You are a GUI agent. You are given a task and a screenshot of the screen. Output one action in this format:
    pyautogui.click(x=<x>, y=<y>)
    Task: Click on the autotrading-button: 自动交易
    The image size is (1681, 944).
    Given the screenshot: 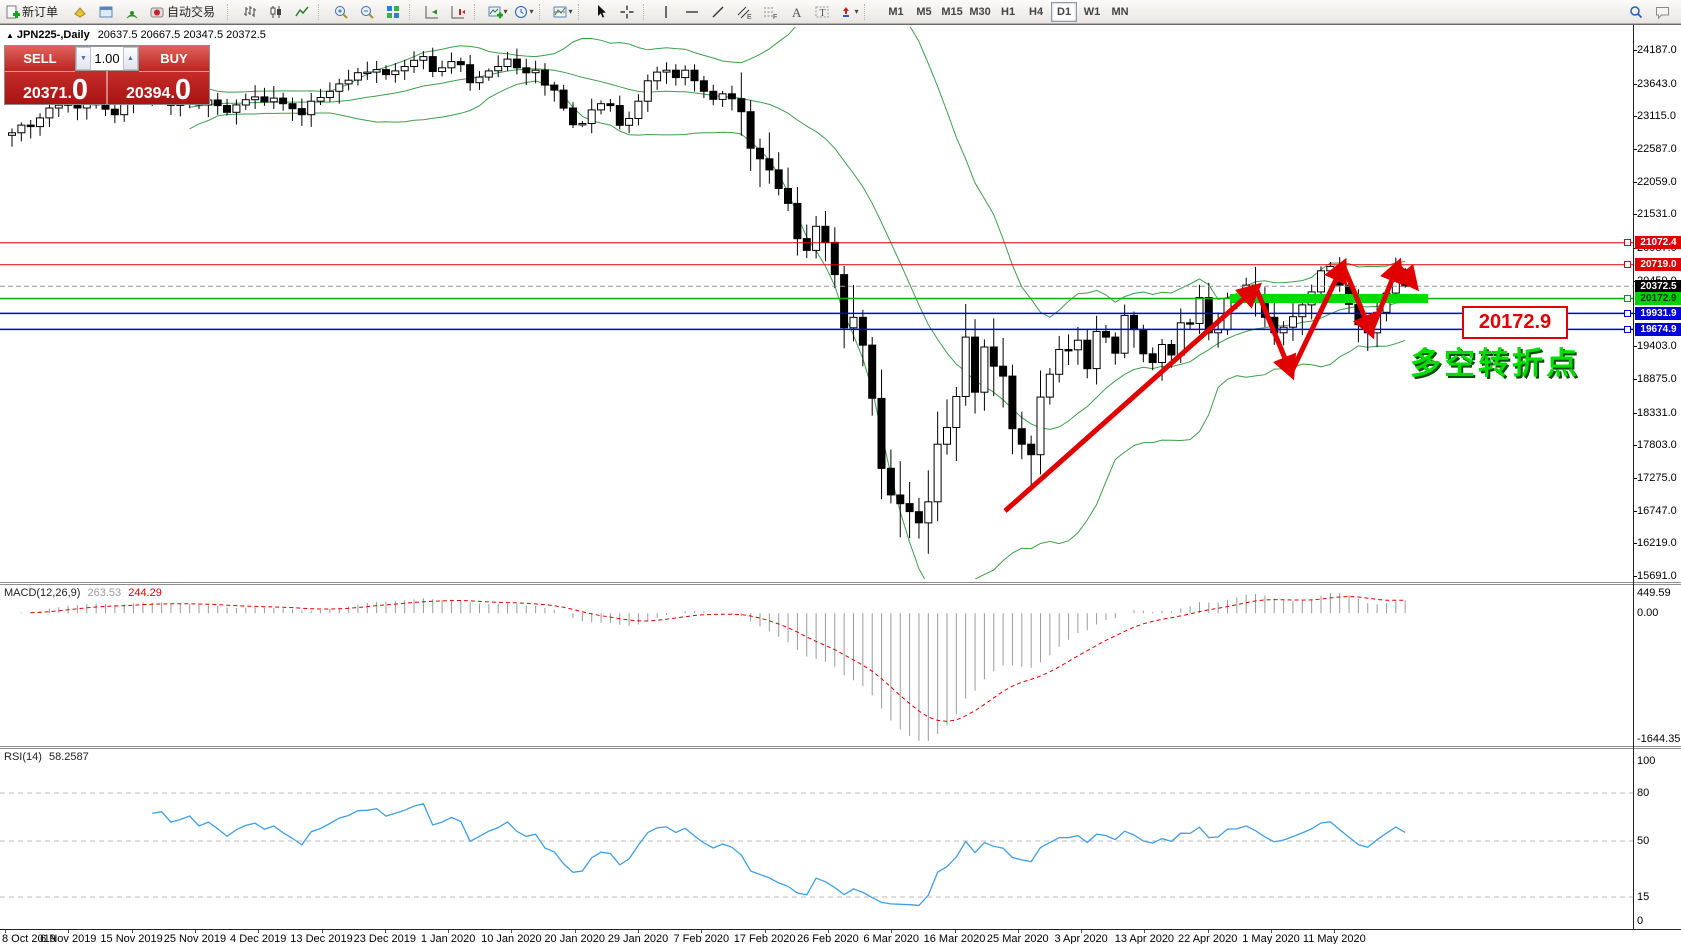 What is the action you would take?
    pyautogui.click(x=184, y=12)
    